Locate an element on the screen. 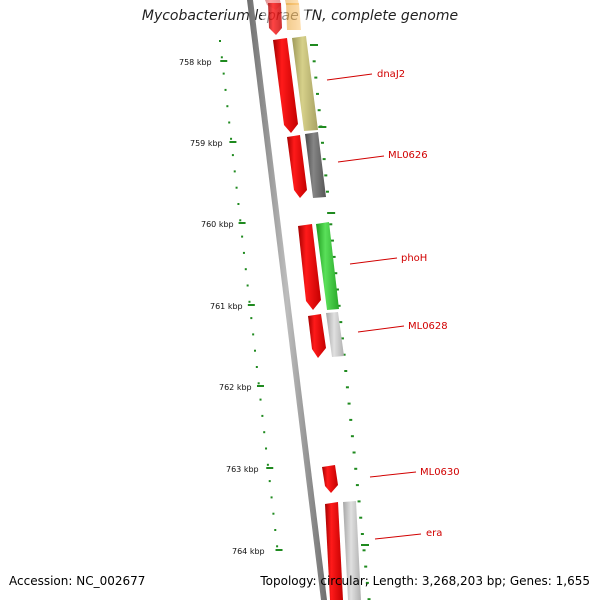 This screenshot has height=600, width=600. tick-ruler-left is located at coordinates (249, 294).